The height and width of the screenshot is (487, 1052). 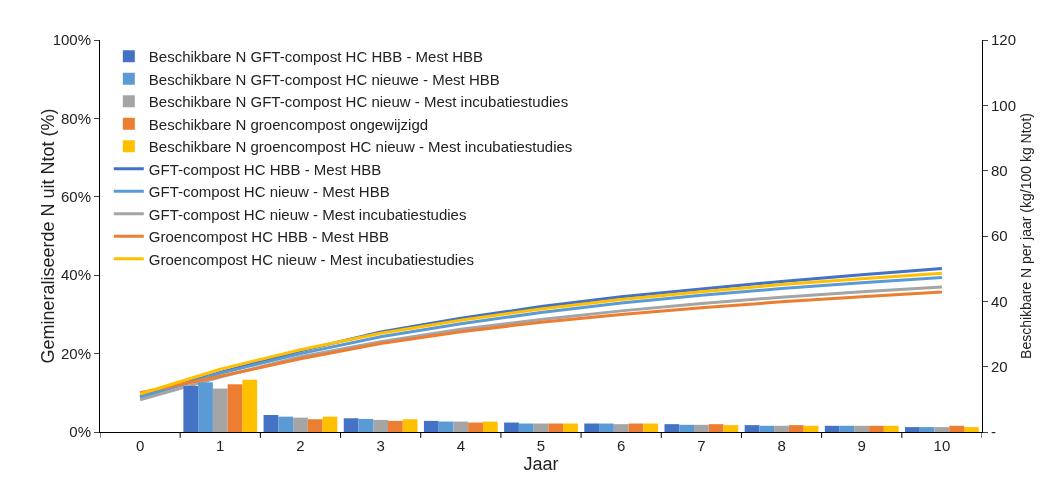 What do you see at coordinates (999, 170) in the screenshot?
I see `y2-tick-label: 80` at bounding box center [999, 170].